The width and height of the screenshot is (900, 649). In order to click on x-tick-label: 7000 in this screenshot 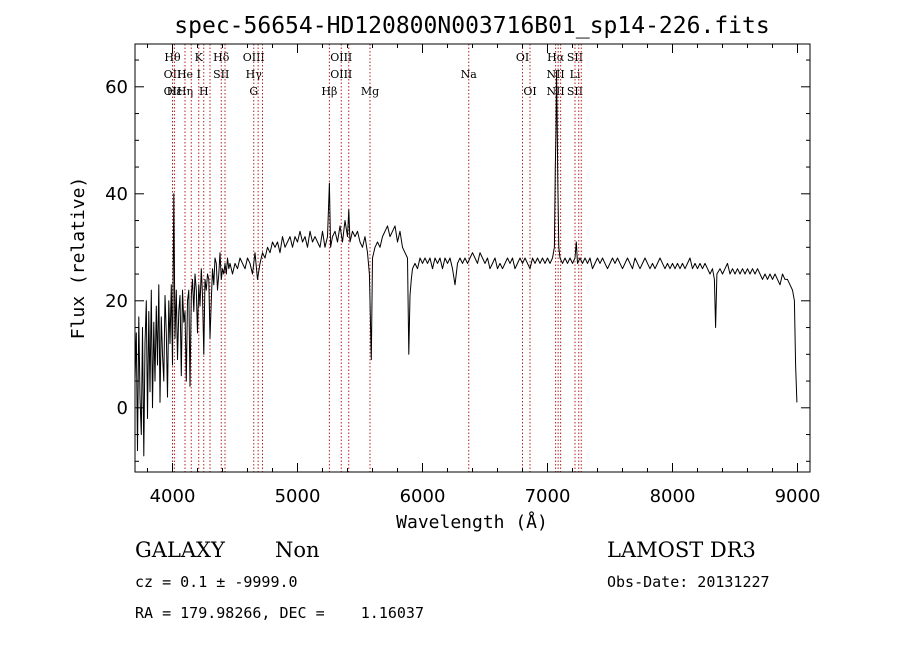, I will do `click(548, 496)`.